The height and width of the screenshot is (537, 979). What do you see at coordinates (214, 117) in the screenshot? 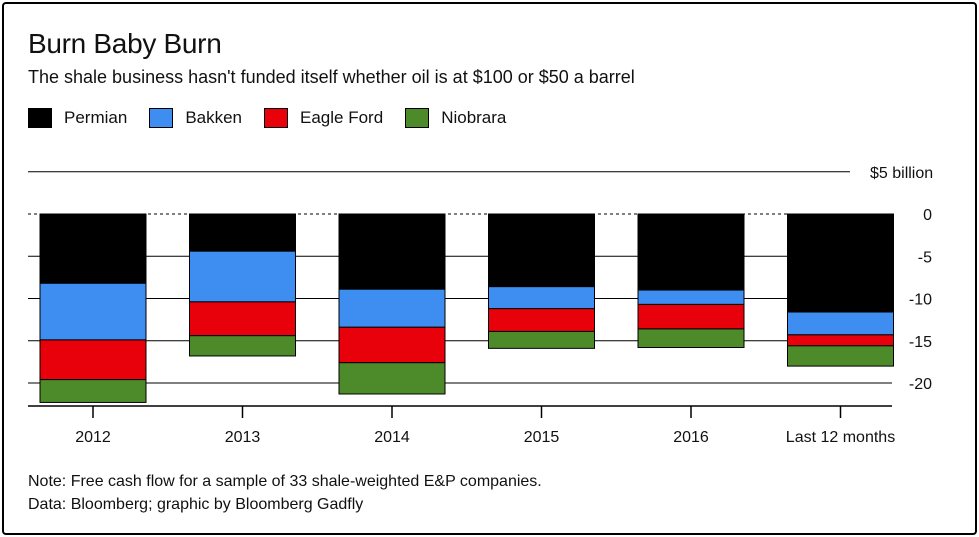
I see `legend-label-bakken: Bakken` at bounding box center [214, 117].